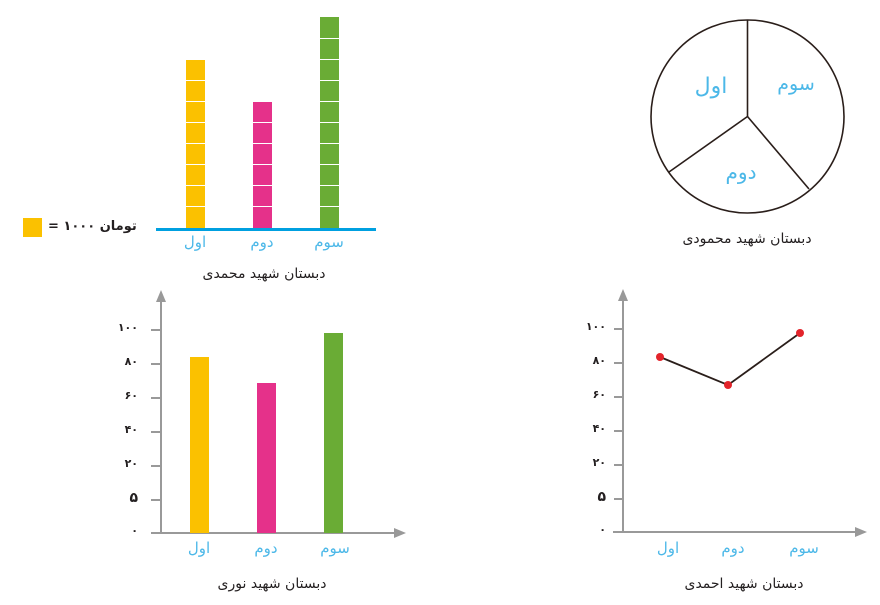 The height and width of the screenshot is (605, 880). Describe the element at coordinates (266, 229) in the screenshot. I see `baseline` at that location.